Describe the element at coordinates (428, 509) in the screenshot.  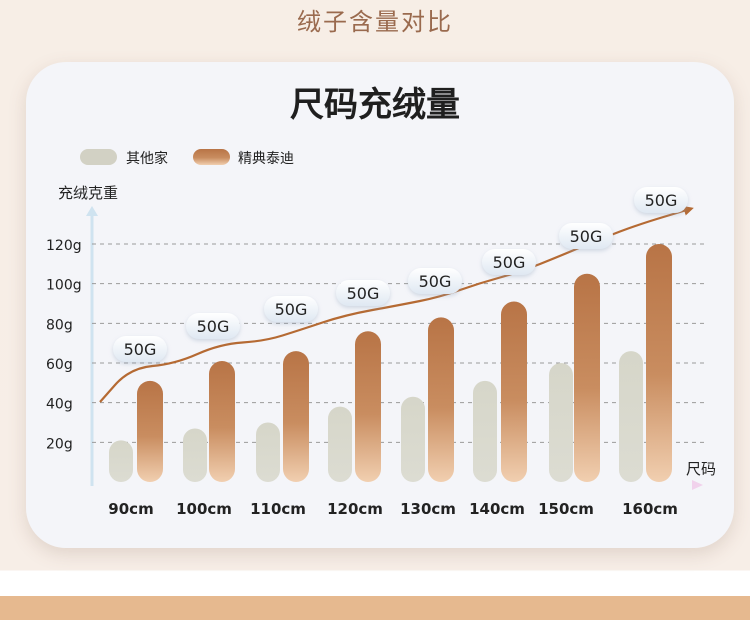
I see `x-tick-label: 130cm` at that location.